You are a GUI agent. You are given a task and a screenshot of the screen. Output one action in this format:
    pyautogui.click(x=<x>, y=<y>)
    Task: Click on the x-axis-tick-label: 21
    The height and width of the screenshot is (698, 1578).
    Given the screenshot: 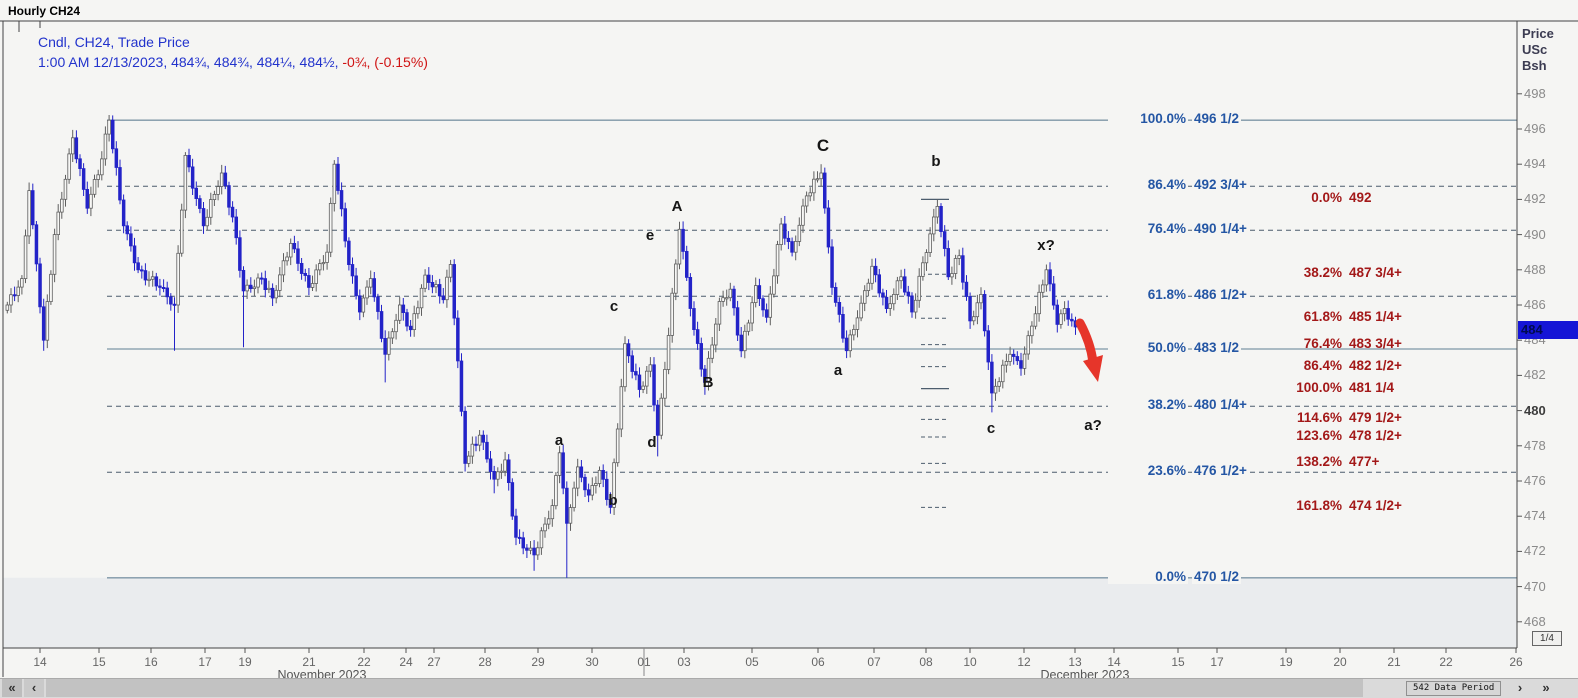 What is the action you would take?
    pyautogui.click(x=309, y=662)
    